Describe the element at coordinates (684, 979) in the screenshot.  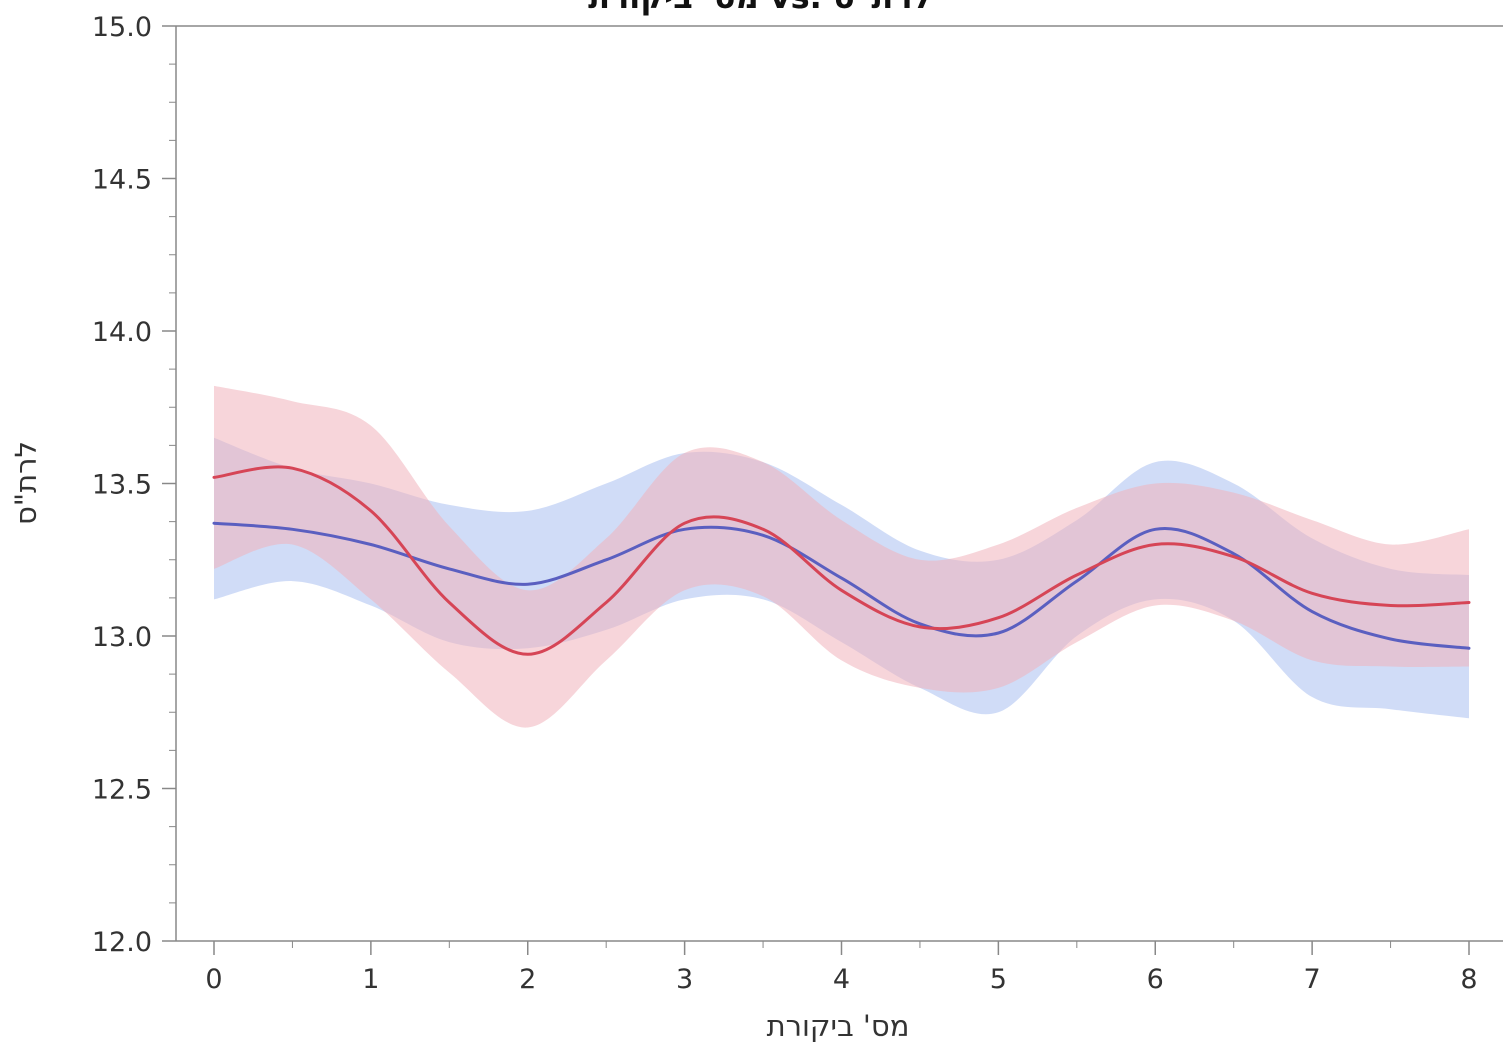
I see `x-tick-label: 3` at that location.